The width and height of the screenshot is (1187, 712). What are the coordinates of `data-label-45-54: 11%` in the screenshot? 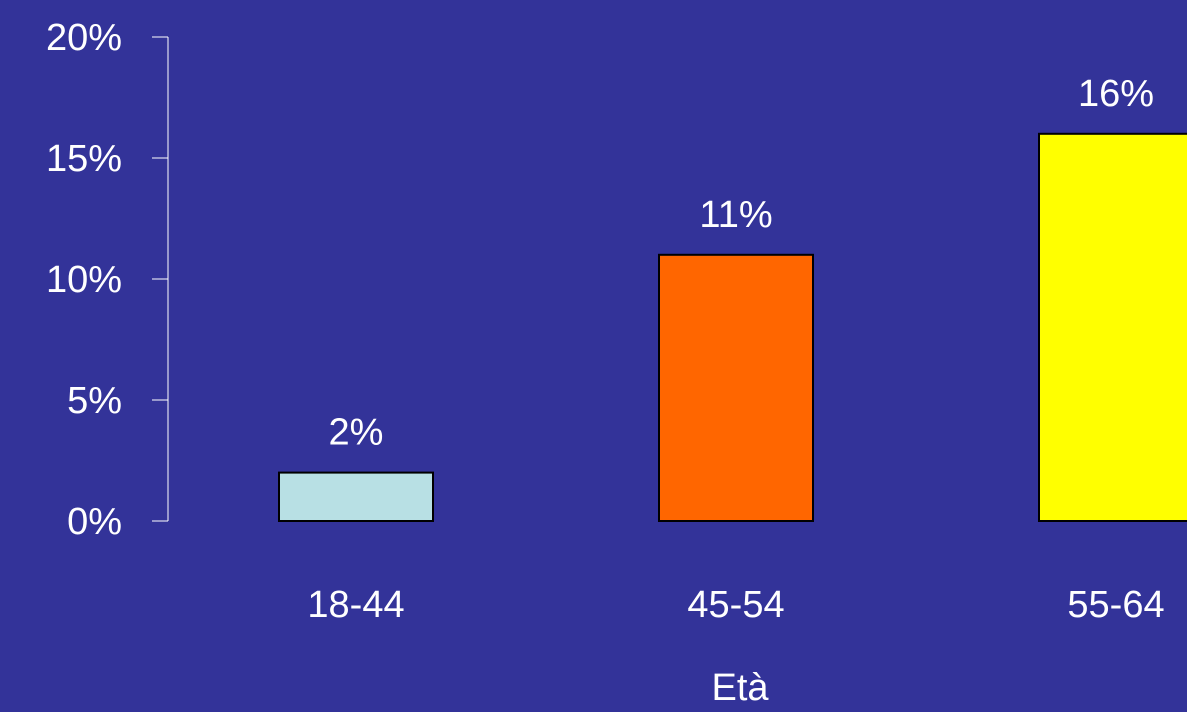 It's located at (735, 215).